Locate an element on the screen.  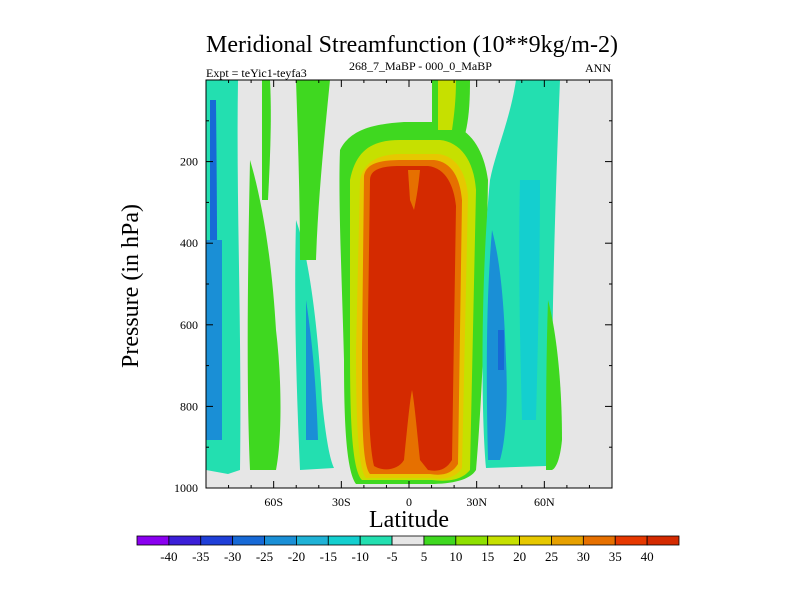
colorbar-label: 10 is located at coordinates (455, 556).